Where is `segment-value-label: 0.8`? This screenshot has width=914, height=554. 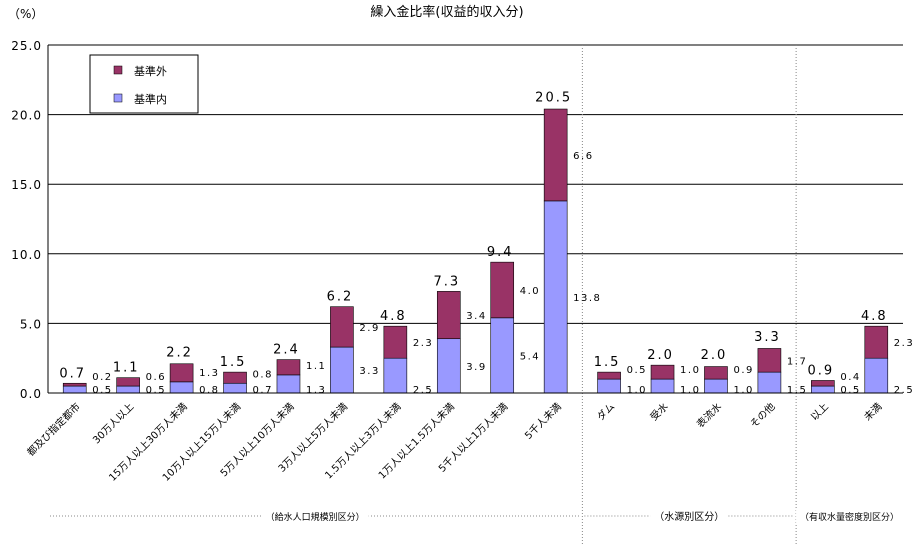
segment-value-label: 0.8 is located at coordinates (263, 374).